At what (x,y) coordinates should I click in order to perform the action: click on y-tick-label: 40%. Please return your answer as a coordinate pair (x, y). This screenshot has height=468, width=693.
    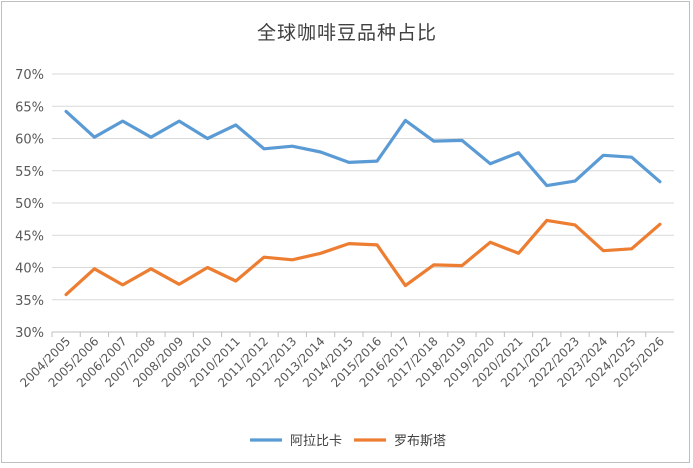
    Looking at the image, I should click on (29, 269).